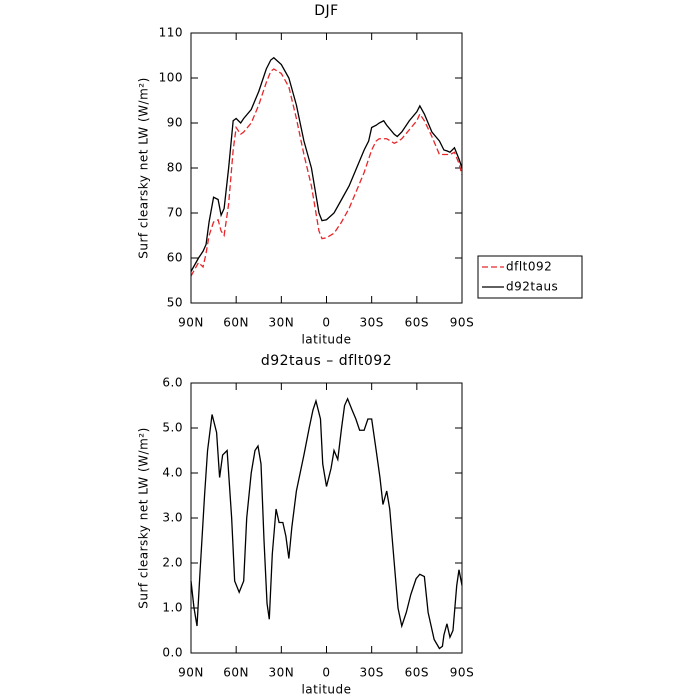 This screenshot has width=700, height=700. Describe the element at coordinates (172, 563) in the screenshot. I see `y-tick-label: 2.0` at that location.